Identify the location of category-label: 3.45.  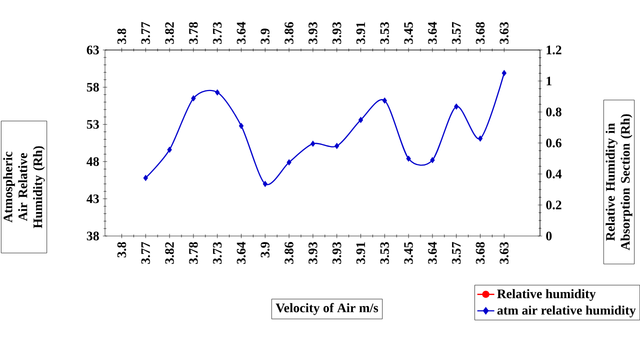
(408, 33).